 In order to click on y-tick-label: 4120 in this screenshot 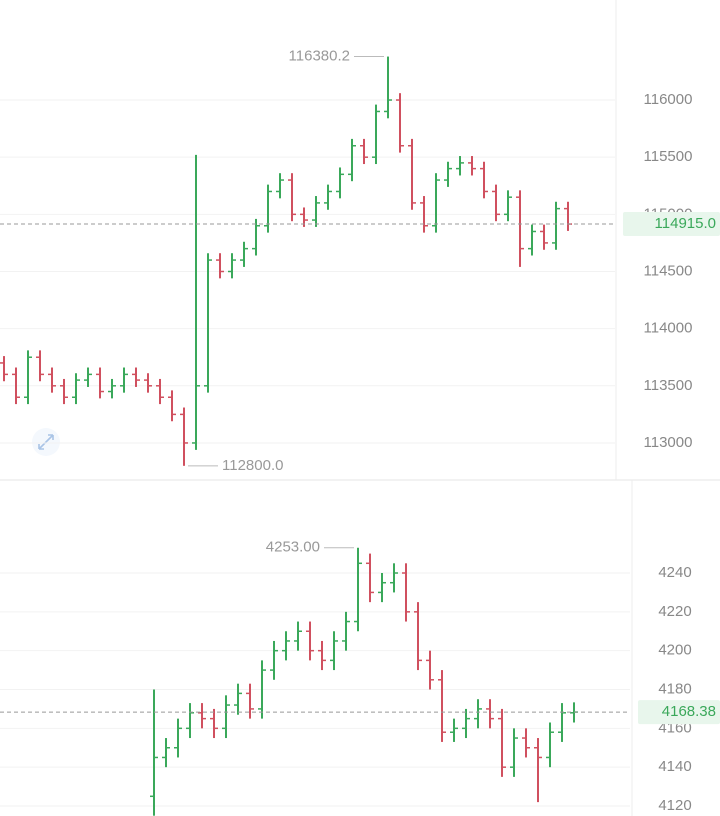, I will do `click(674, 805)`.